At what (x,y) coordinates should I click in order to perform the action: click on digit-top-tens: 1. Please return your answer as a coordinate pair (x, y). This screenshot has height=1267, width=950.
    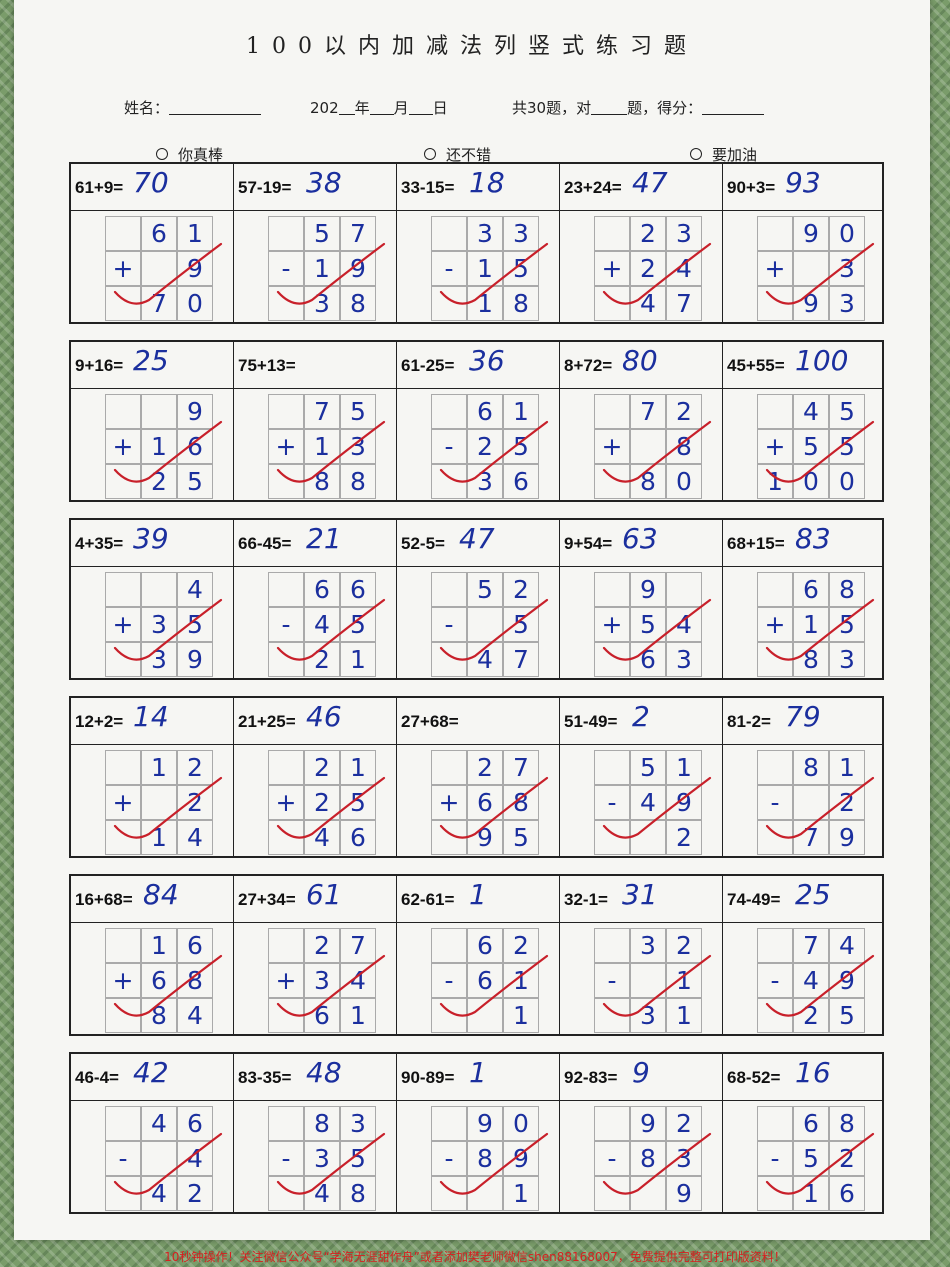
    Looking at the image, I should click on (159, 945).